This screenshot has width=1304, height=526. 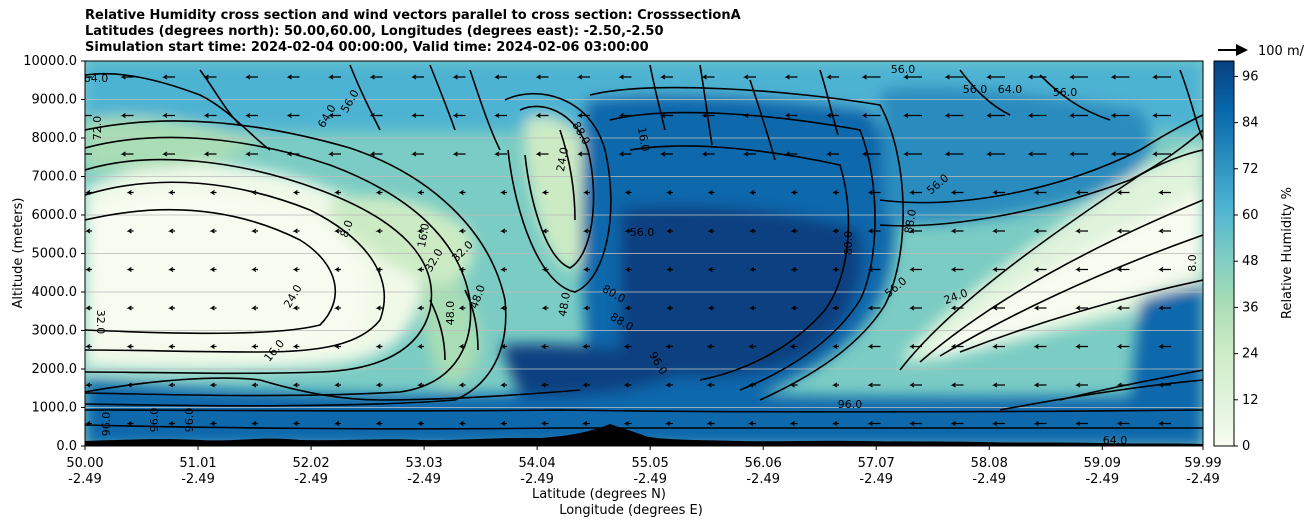 I want to click on colorbar-tick-label: 12, so click(x=1250, y=400).